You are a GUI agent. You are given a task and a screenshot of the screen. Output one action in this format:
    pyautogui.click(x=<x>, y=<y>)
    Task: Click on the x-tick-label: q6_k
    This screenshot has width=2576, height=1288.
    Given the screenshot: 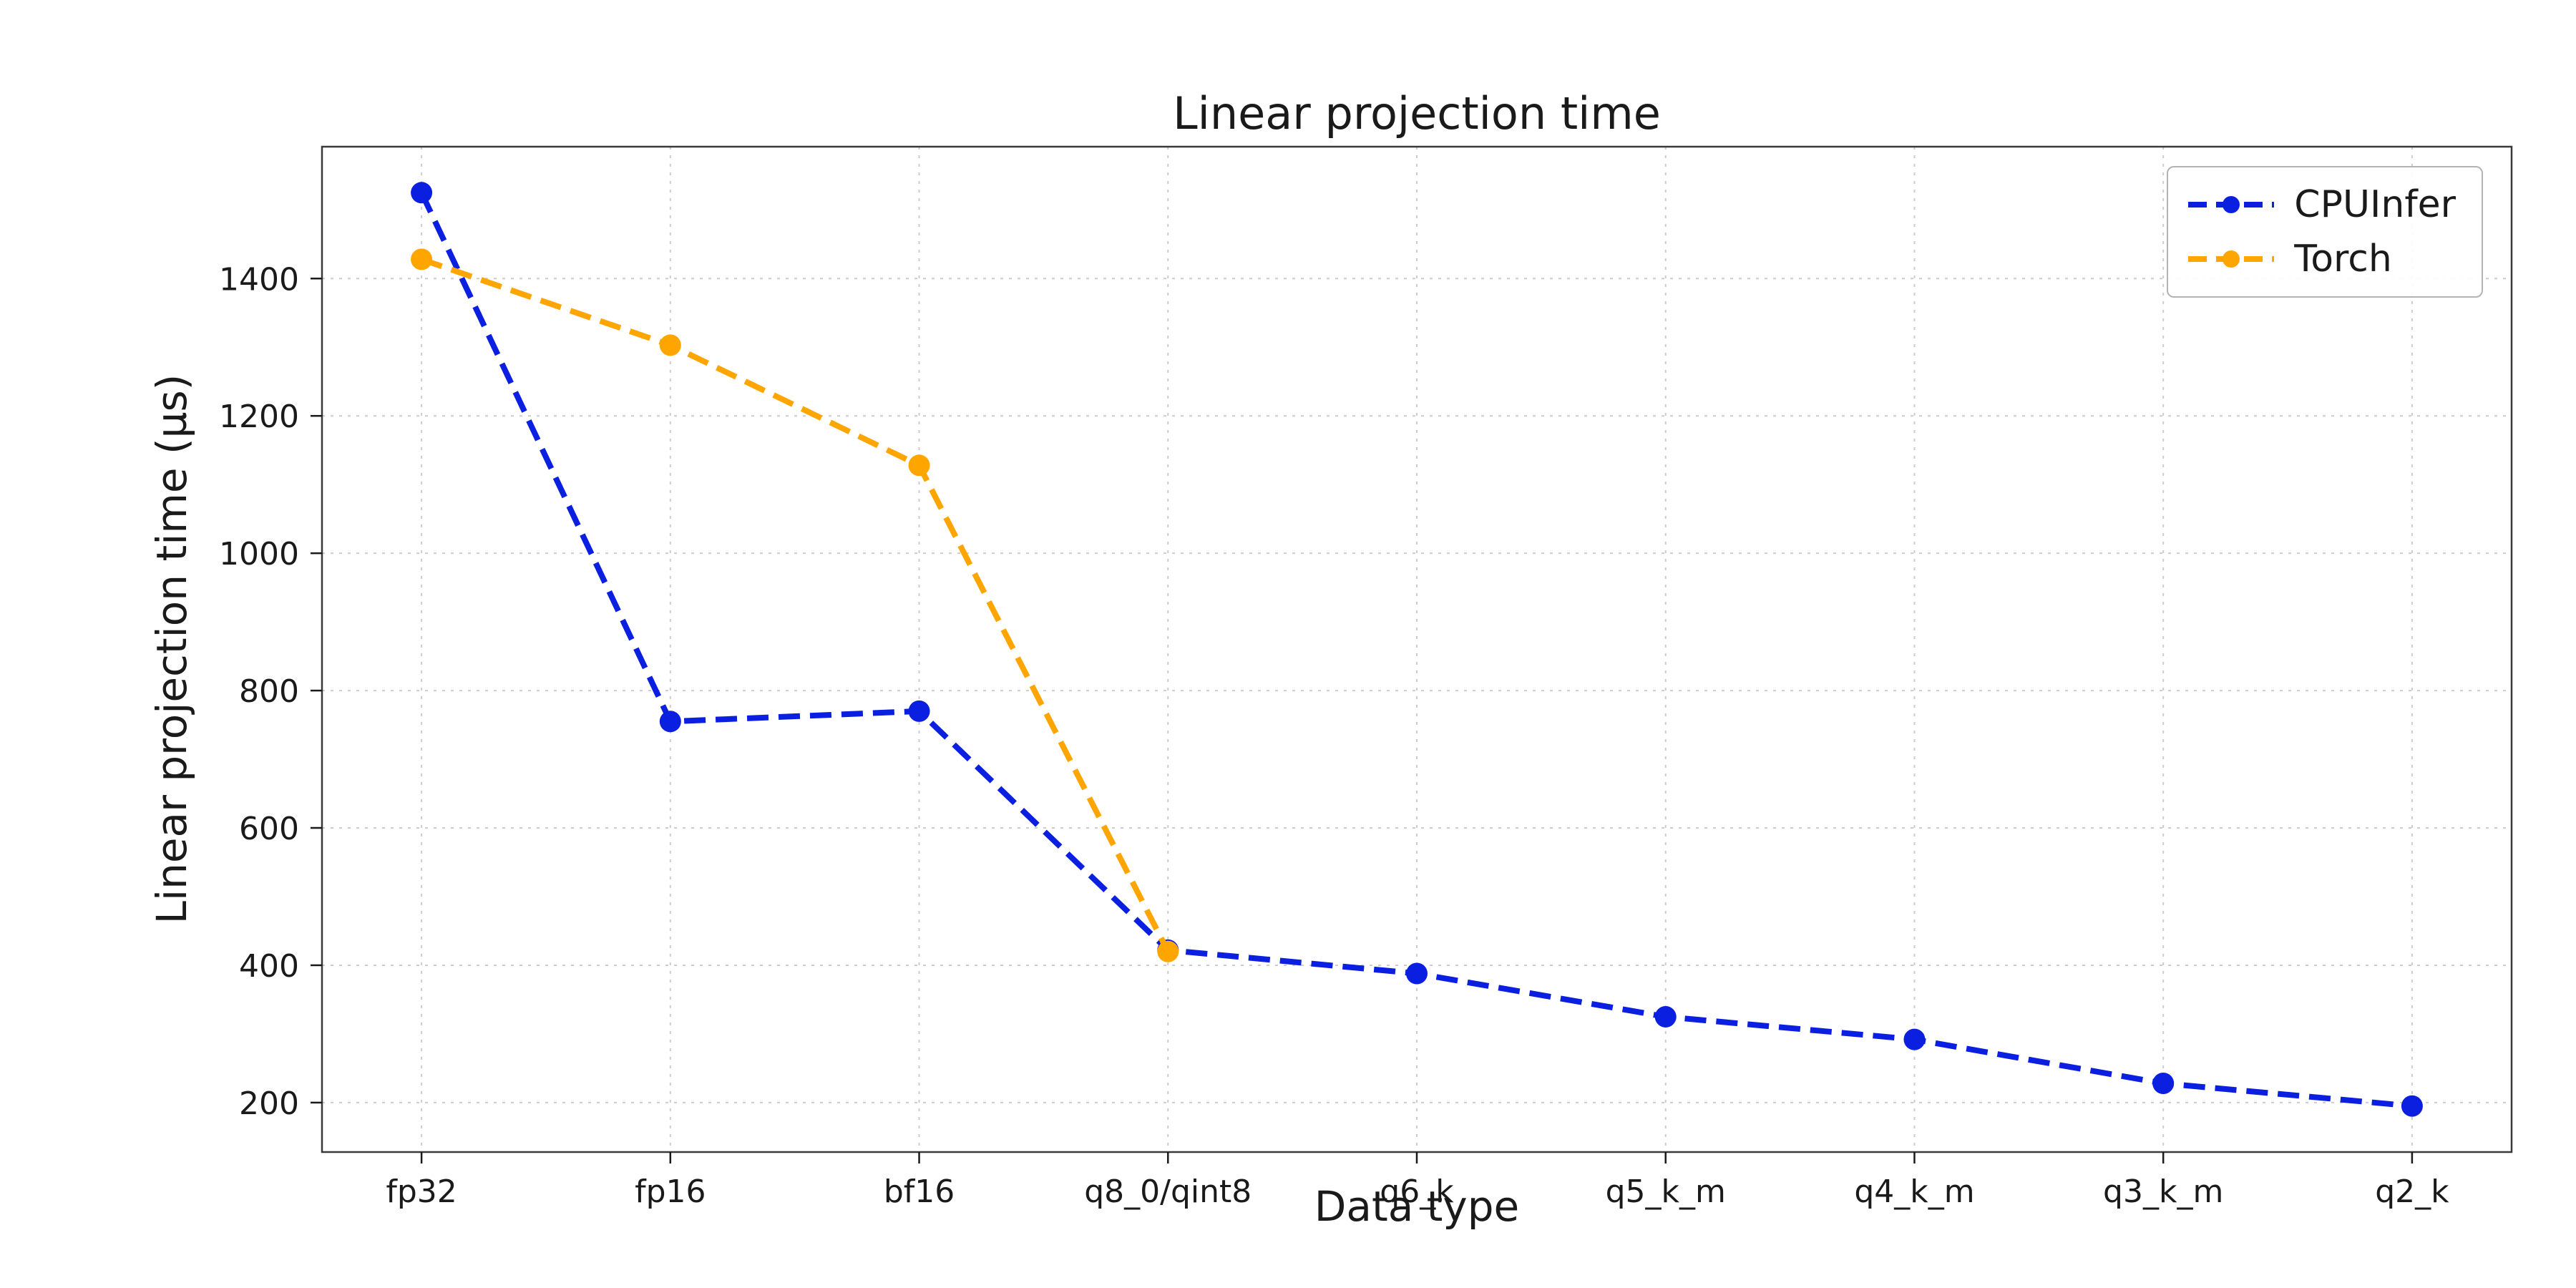 What is the action you would take?
    pyautogui.click(x=1417, y=1192)
    